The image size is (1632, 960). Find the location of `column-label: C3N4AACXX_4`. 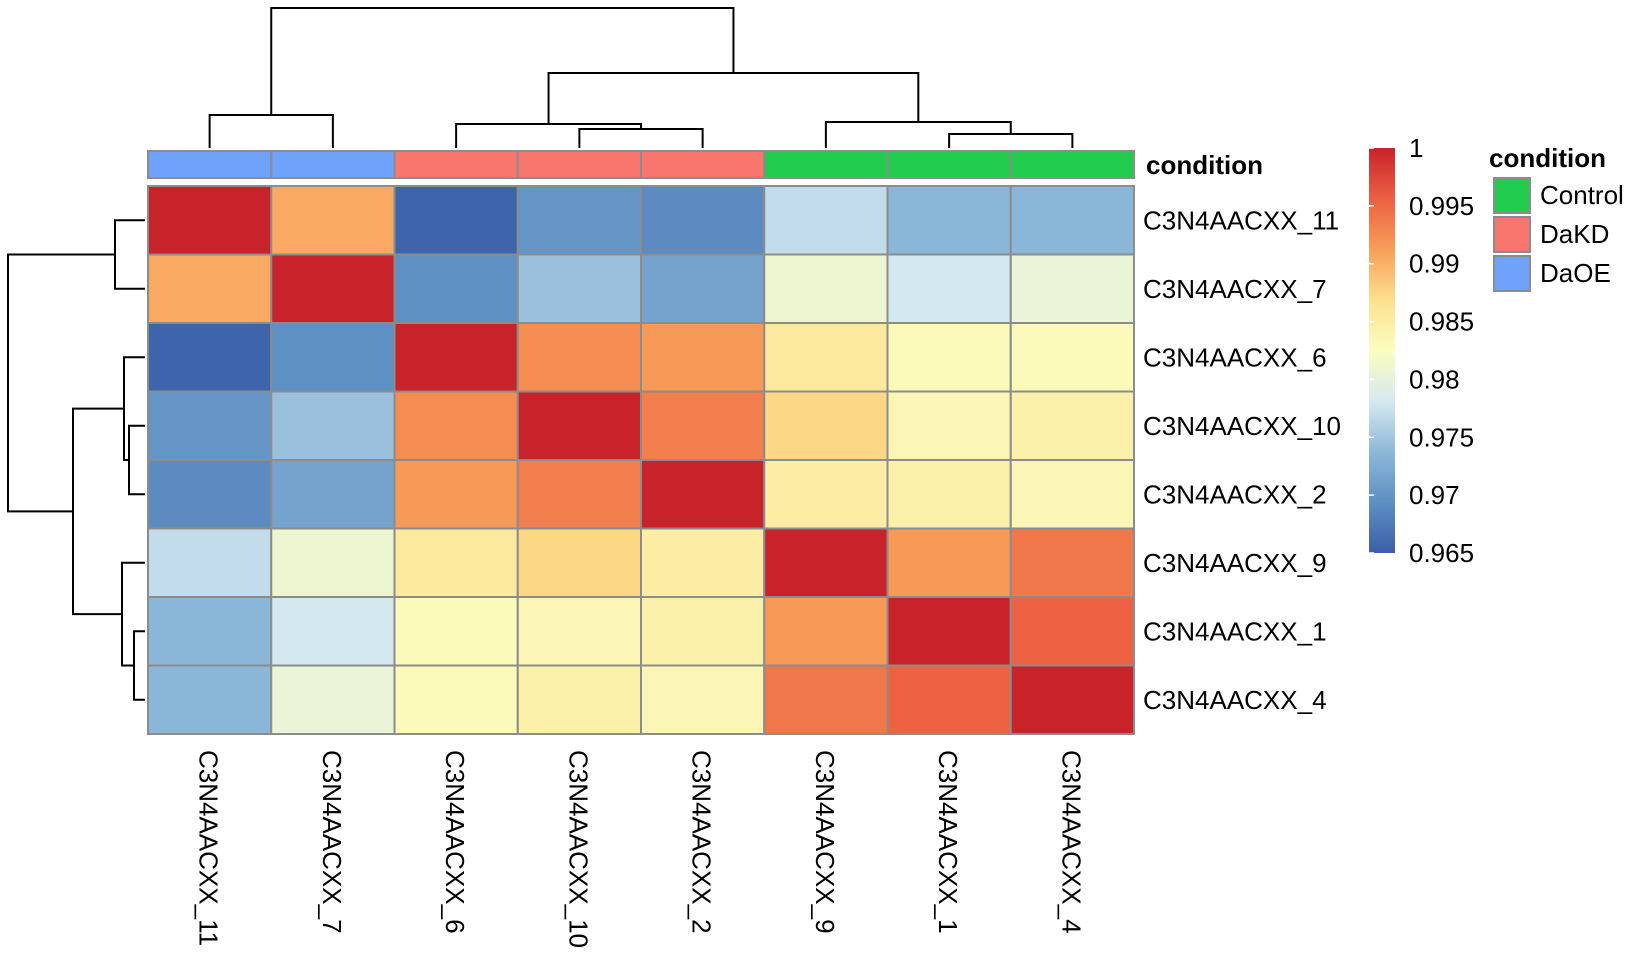

column-label: C3N4AACXX_4 is located at coordinates (1071, 842).